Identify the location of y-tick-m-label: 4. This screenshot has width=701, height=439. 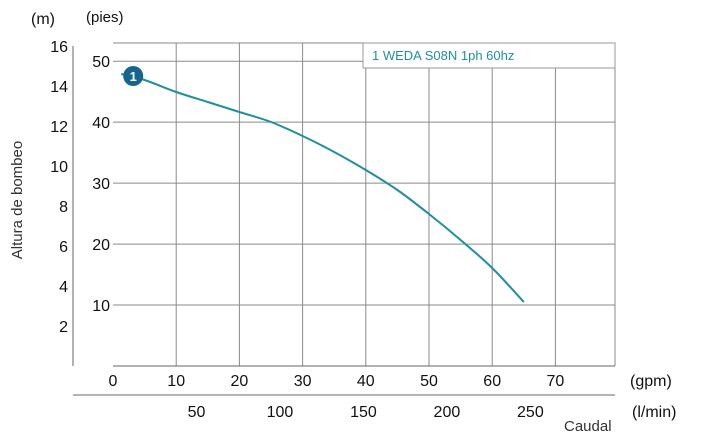
(63, 287).